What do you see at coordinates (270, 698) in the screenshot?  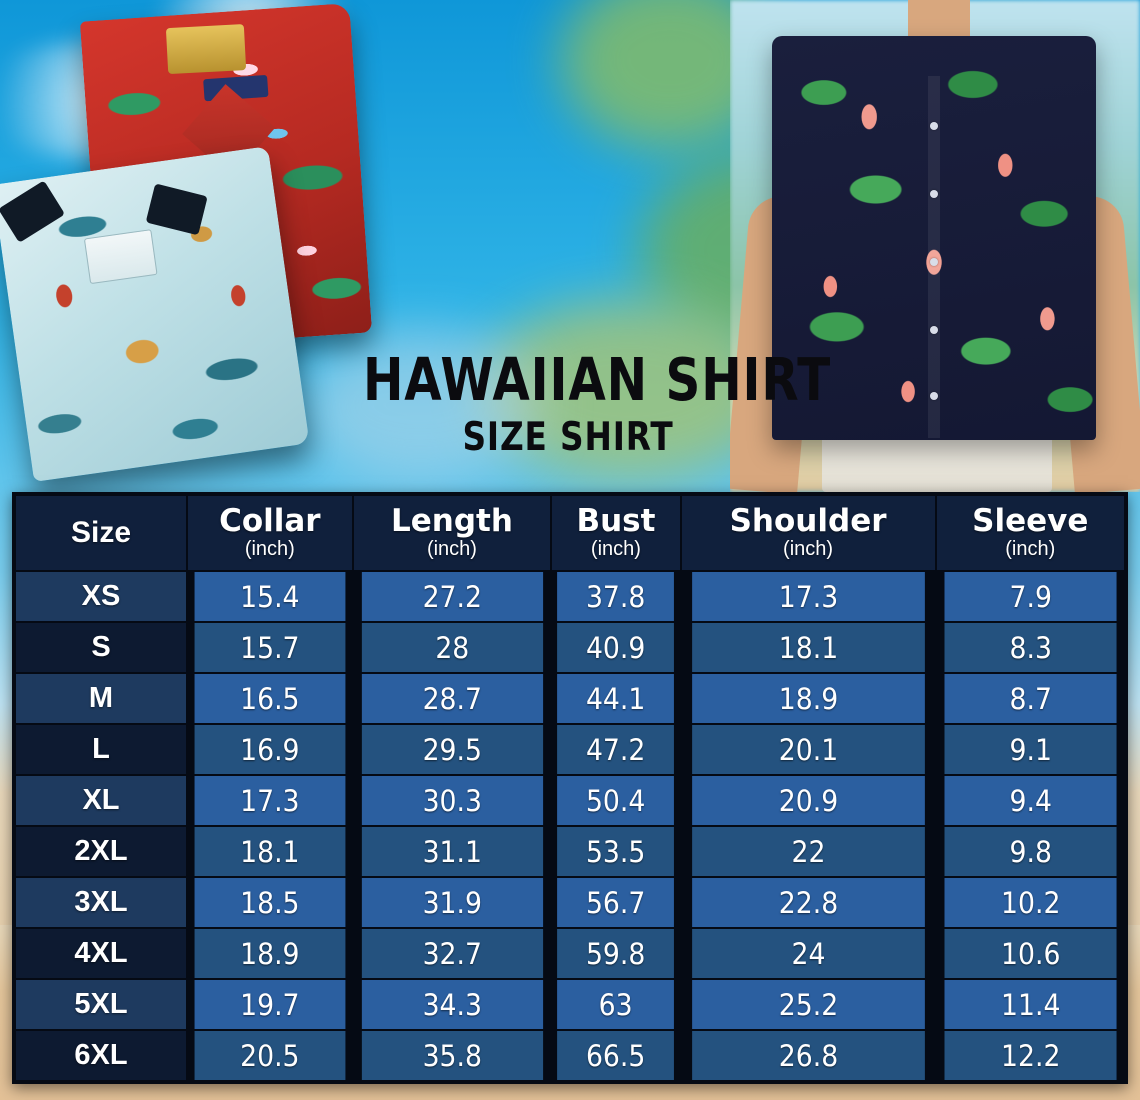 I see `cell-collar: 16.5` at bounding box center [270, 698].